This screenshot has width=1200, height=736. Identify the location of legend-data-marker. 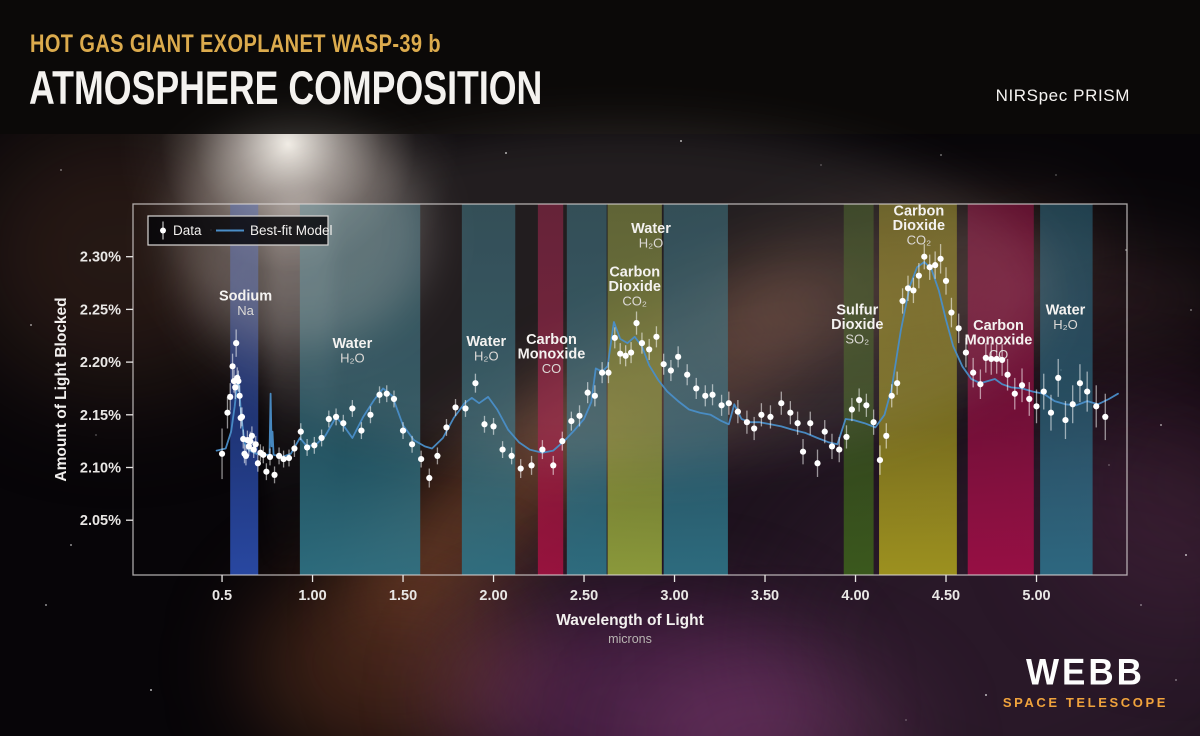
(163, 230).